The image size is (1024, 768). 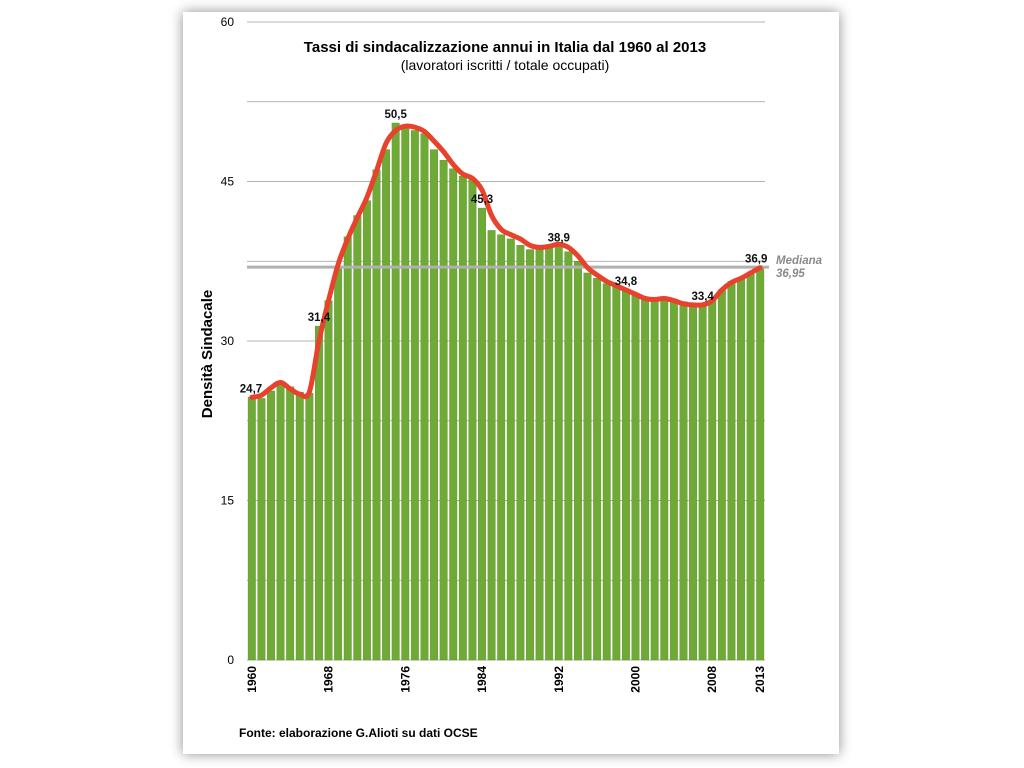 I want to click on x-tick-label: 1968, so click(x=329, y=679).